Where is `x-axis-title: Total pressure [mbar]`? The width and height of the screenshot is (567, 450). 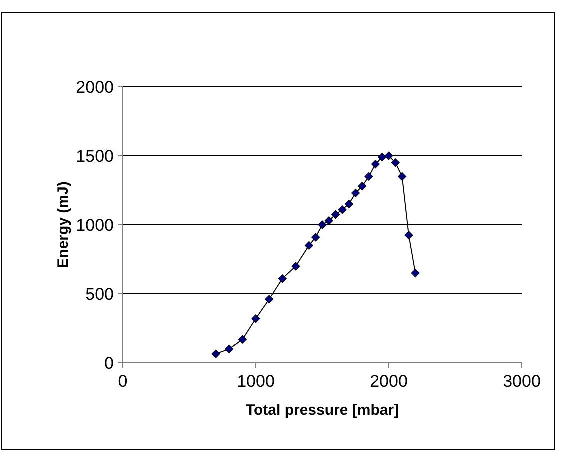
x-axis-title: Total pressure [mbar] is located at coordinates (323, 410).